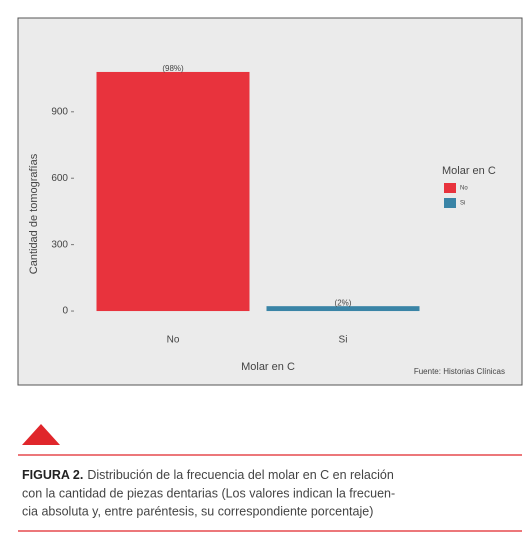 The height and width of the screenshot is (548, 529). Describe the element at coordinates (59, 111) in the screenshot. I see `y-tick-label: 900` at that location.